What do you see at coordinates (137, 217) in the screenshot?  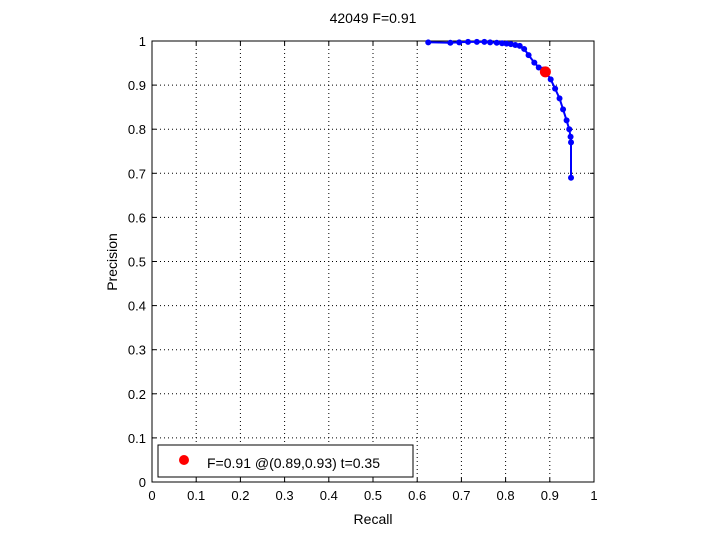 I see `y-tick-label: 0.6` at bounding box center [137, 217].